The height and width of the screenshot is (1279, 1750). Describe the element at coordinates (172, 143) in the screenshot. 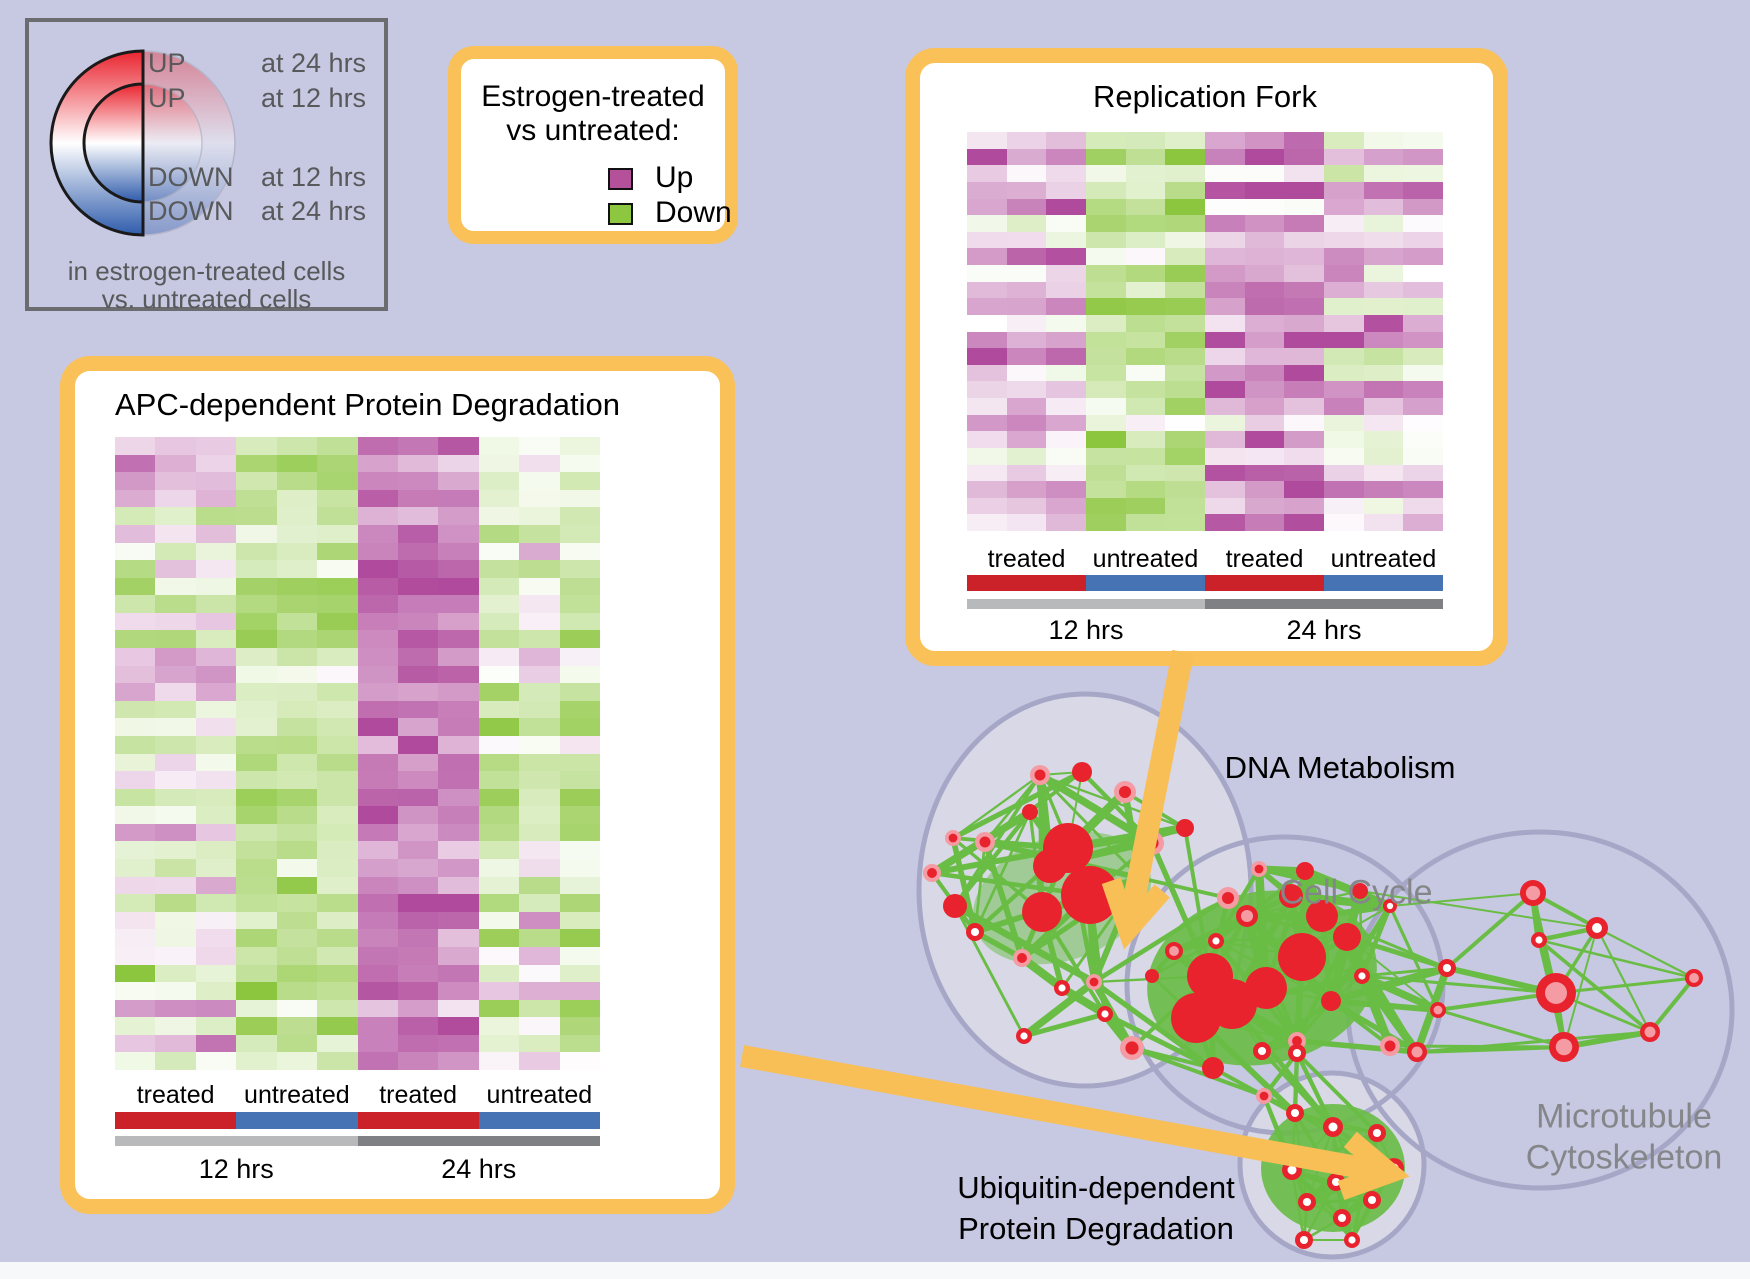

I see `inner-circle-right-half` at that location.